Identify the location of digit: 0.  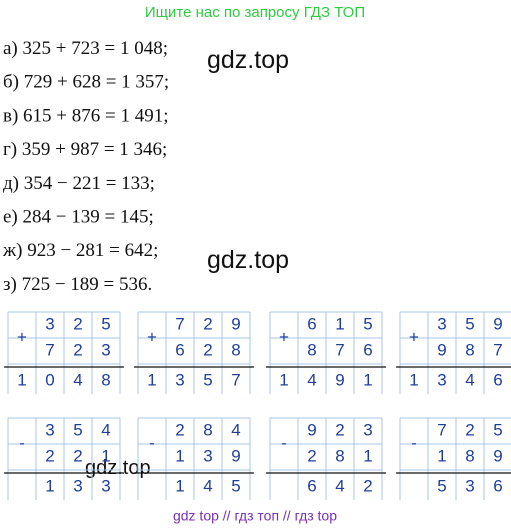
(49, 379).